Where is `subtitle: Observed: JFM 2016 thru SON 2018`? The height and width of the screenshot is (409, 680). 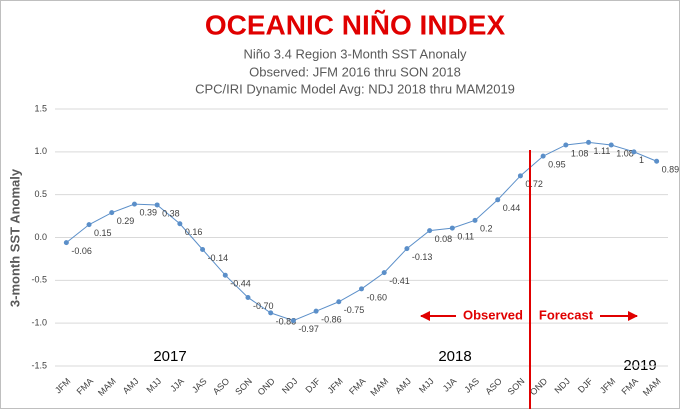 subtitle: Observed: JFM 2016 thru SON 2018 is located at coordinates (355, 71).